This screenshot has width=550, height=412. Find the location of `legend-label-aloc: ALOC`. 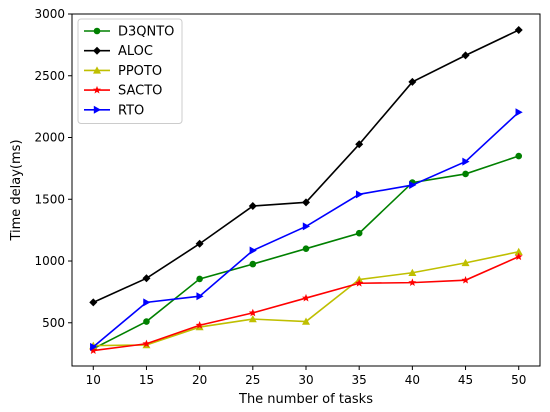

legend-label-aloc: ALOC is located at coordinates (135, 51).